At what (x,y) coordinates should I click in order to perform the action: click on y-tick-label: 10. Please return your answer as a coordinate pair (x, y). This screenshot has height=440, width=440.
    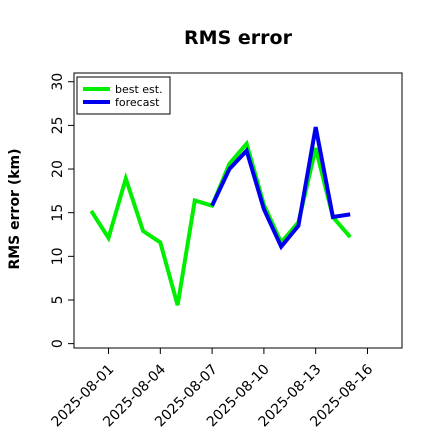
    Looking at the image, I should click on (58, 256).